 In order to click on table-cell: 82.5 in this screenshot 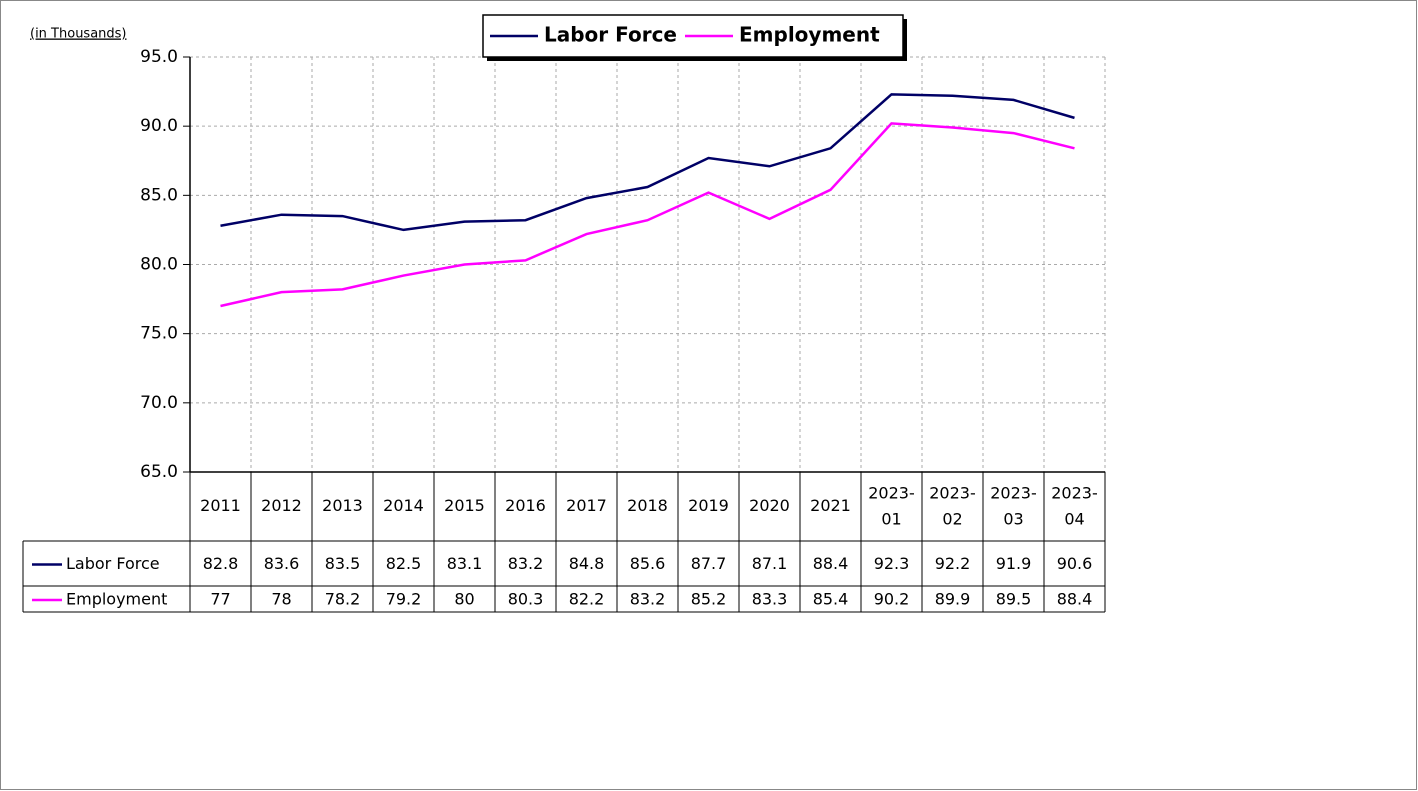, I will do `click(404, 563)`.